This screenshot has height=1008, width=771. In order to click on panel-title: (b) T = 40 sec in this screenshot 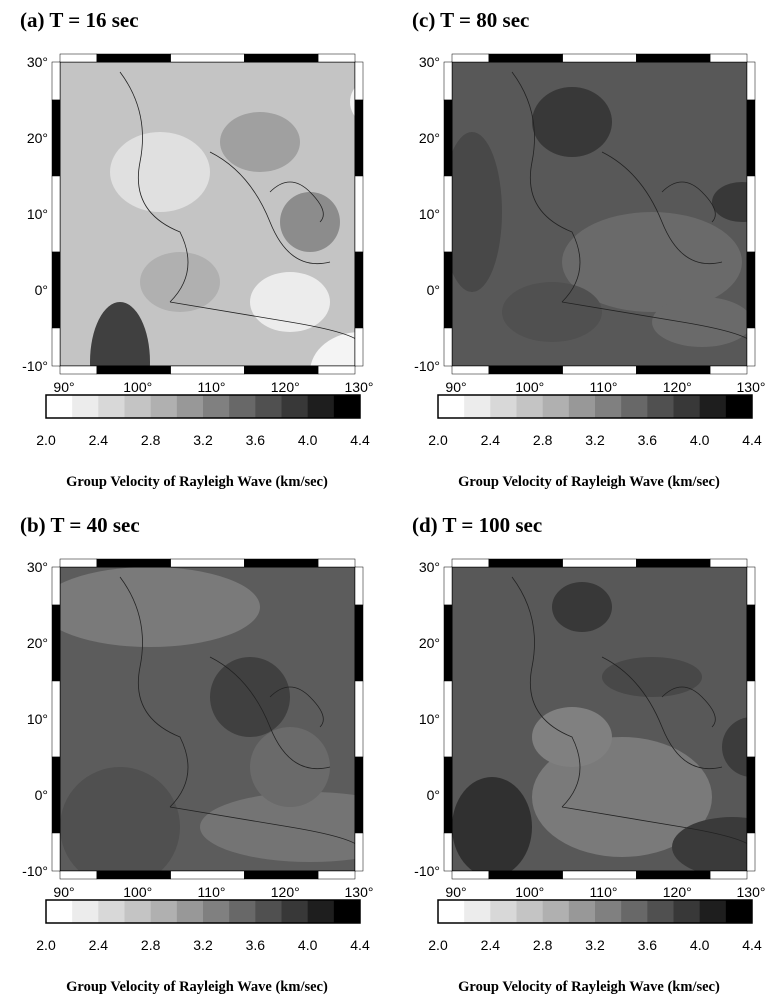, I will do `click(80, 525)`.